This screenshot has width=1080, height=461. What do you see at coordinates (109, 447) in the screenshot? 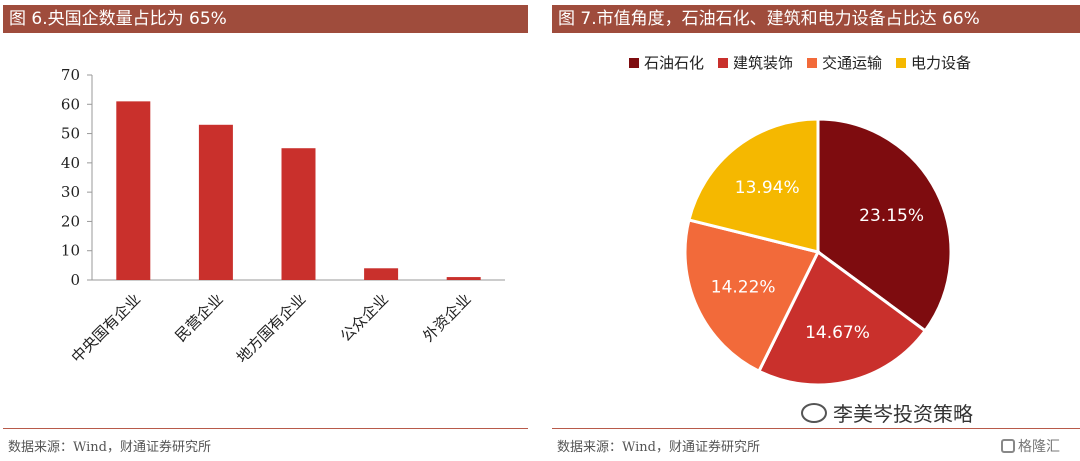
I see `left-source-note: 数据来源：Wind，财通证券研究所` at bounding box center [109, 447].